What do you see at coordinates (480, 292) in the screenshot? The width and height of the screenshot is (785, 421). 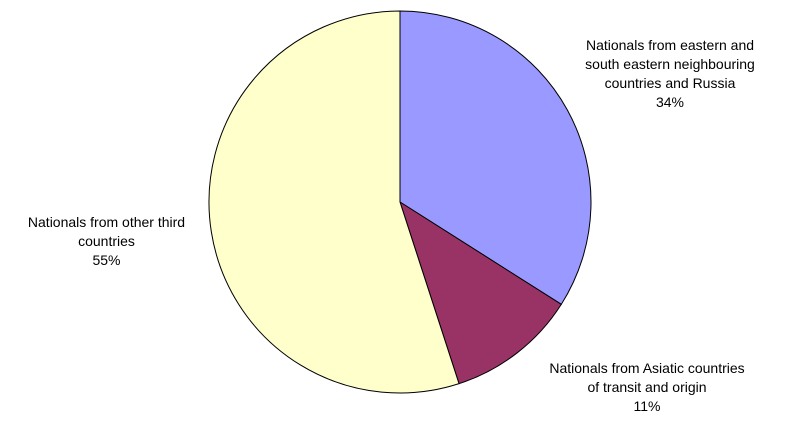 I see `pie-slice-asiatic-countries` at bounding box center [480, 292].